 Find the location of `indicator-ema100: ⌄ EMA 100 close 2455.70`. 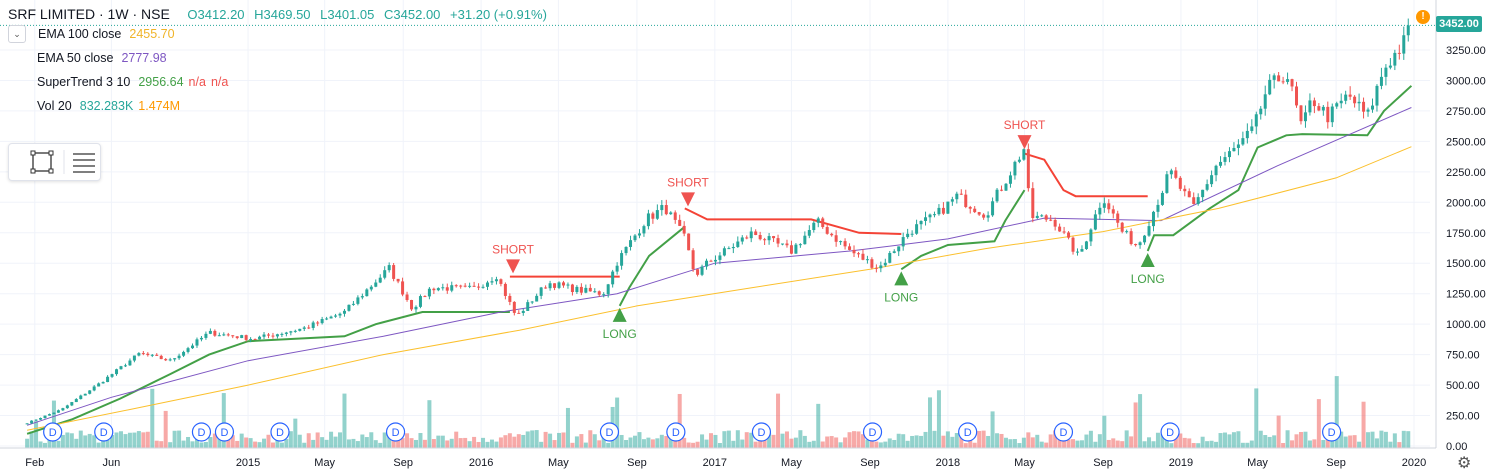

indicator-ema100: ⌄ EMA 100 close 2455.70 is located at coordinates (277, 34).